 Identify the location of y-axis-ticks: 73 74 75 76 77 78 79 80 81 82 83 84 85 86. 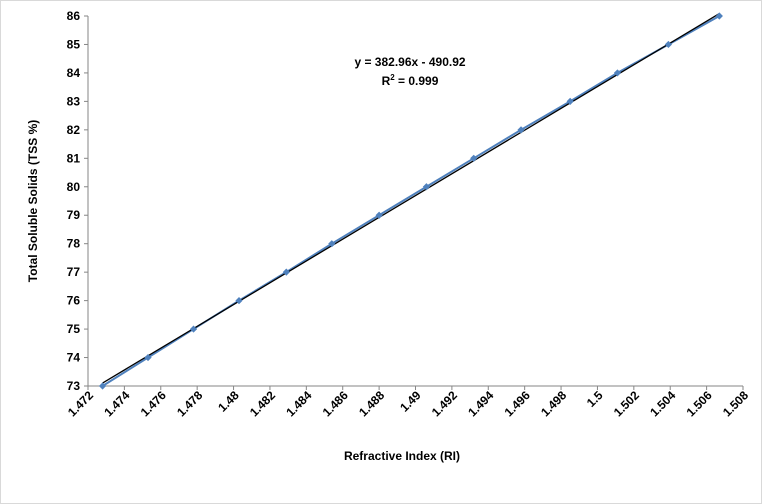
(77, 201).